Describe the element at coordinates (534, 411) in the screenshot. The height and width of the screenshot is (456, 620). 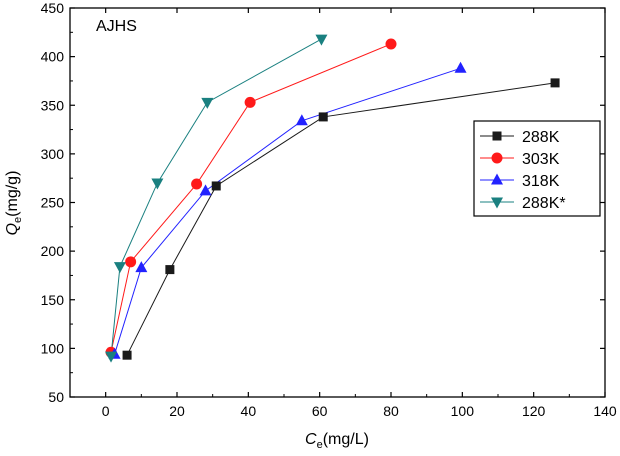
I see `x-tick-label: 120` at that location.